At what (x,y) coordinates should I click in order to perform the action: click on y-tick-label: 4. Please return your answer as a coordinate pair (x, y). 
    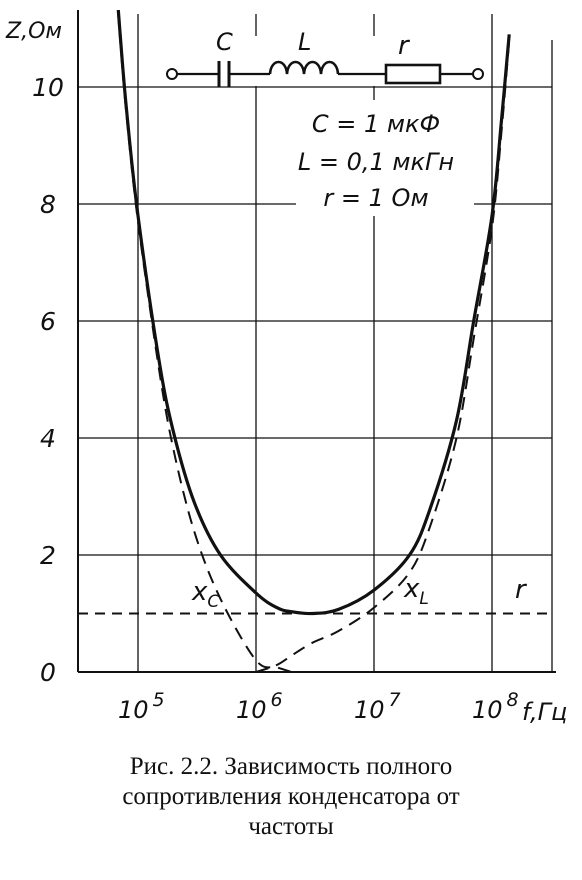
    Looking at the image, I should click on (48, 438).